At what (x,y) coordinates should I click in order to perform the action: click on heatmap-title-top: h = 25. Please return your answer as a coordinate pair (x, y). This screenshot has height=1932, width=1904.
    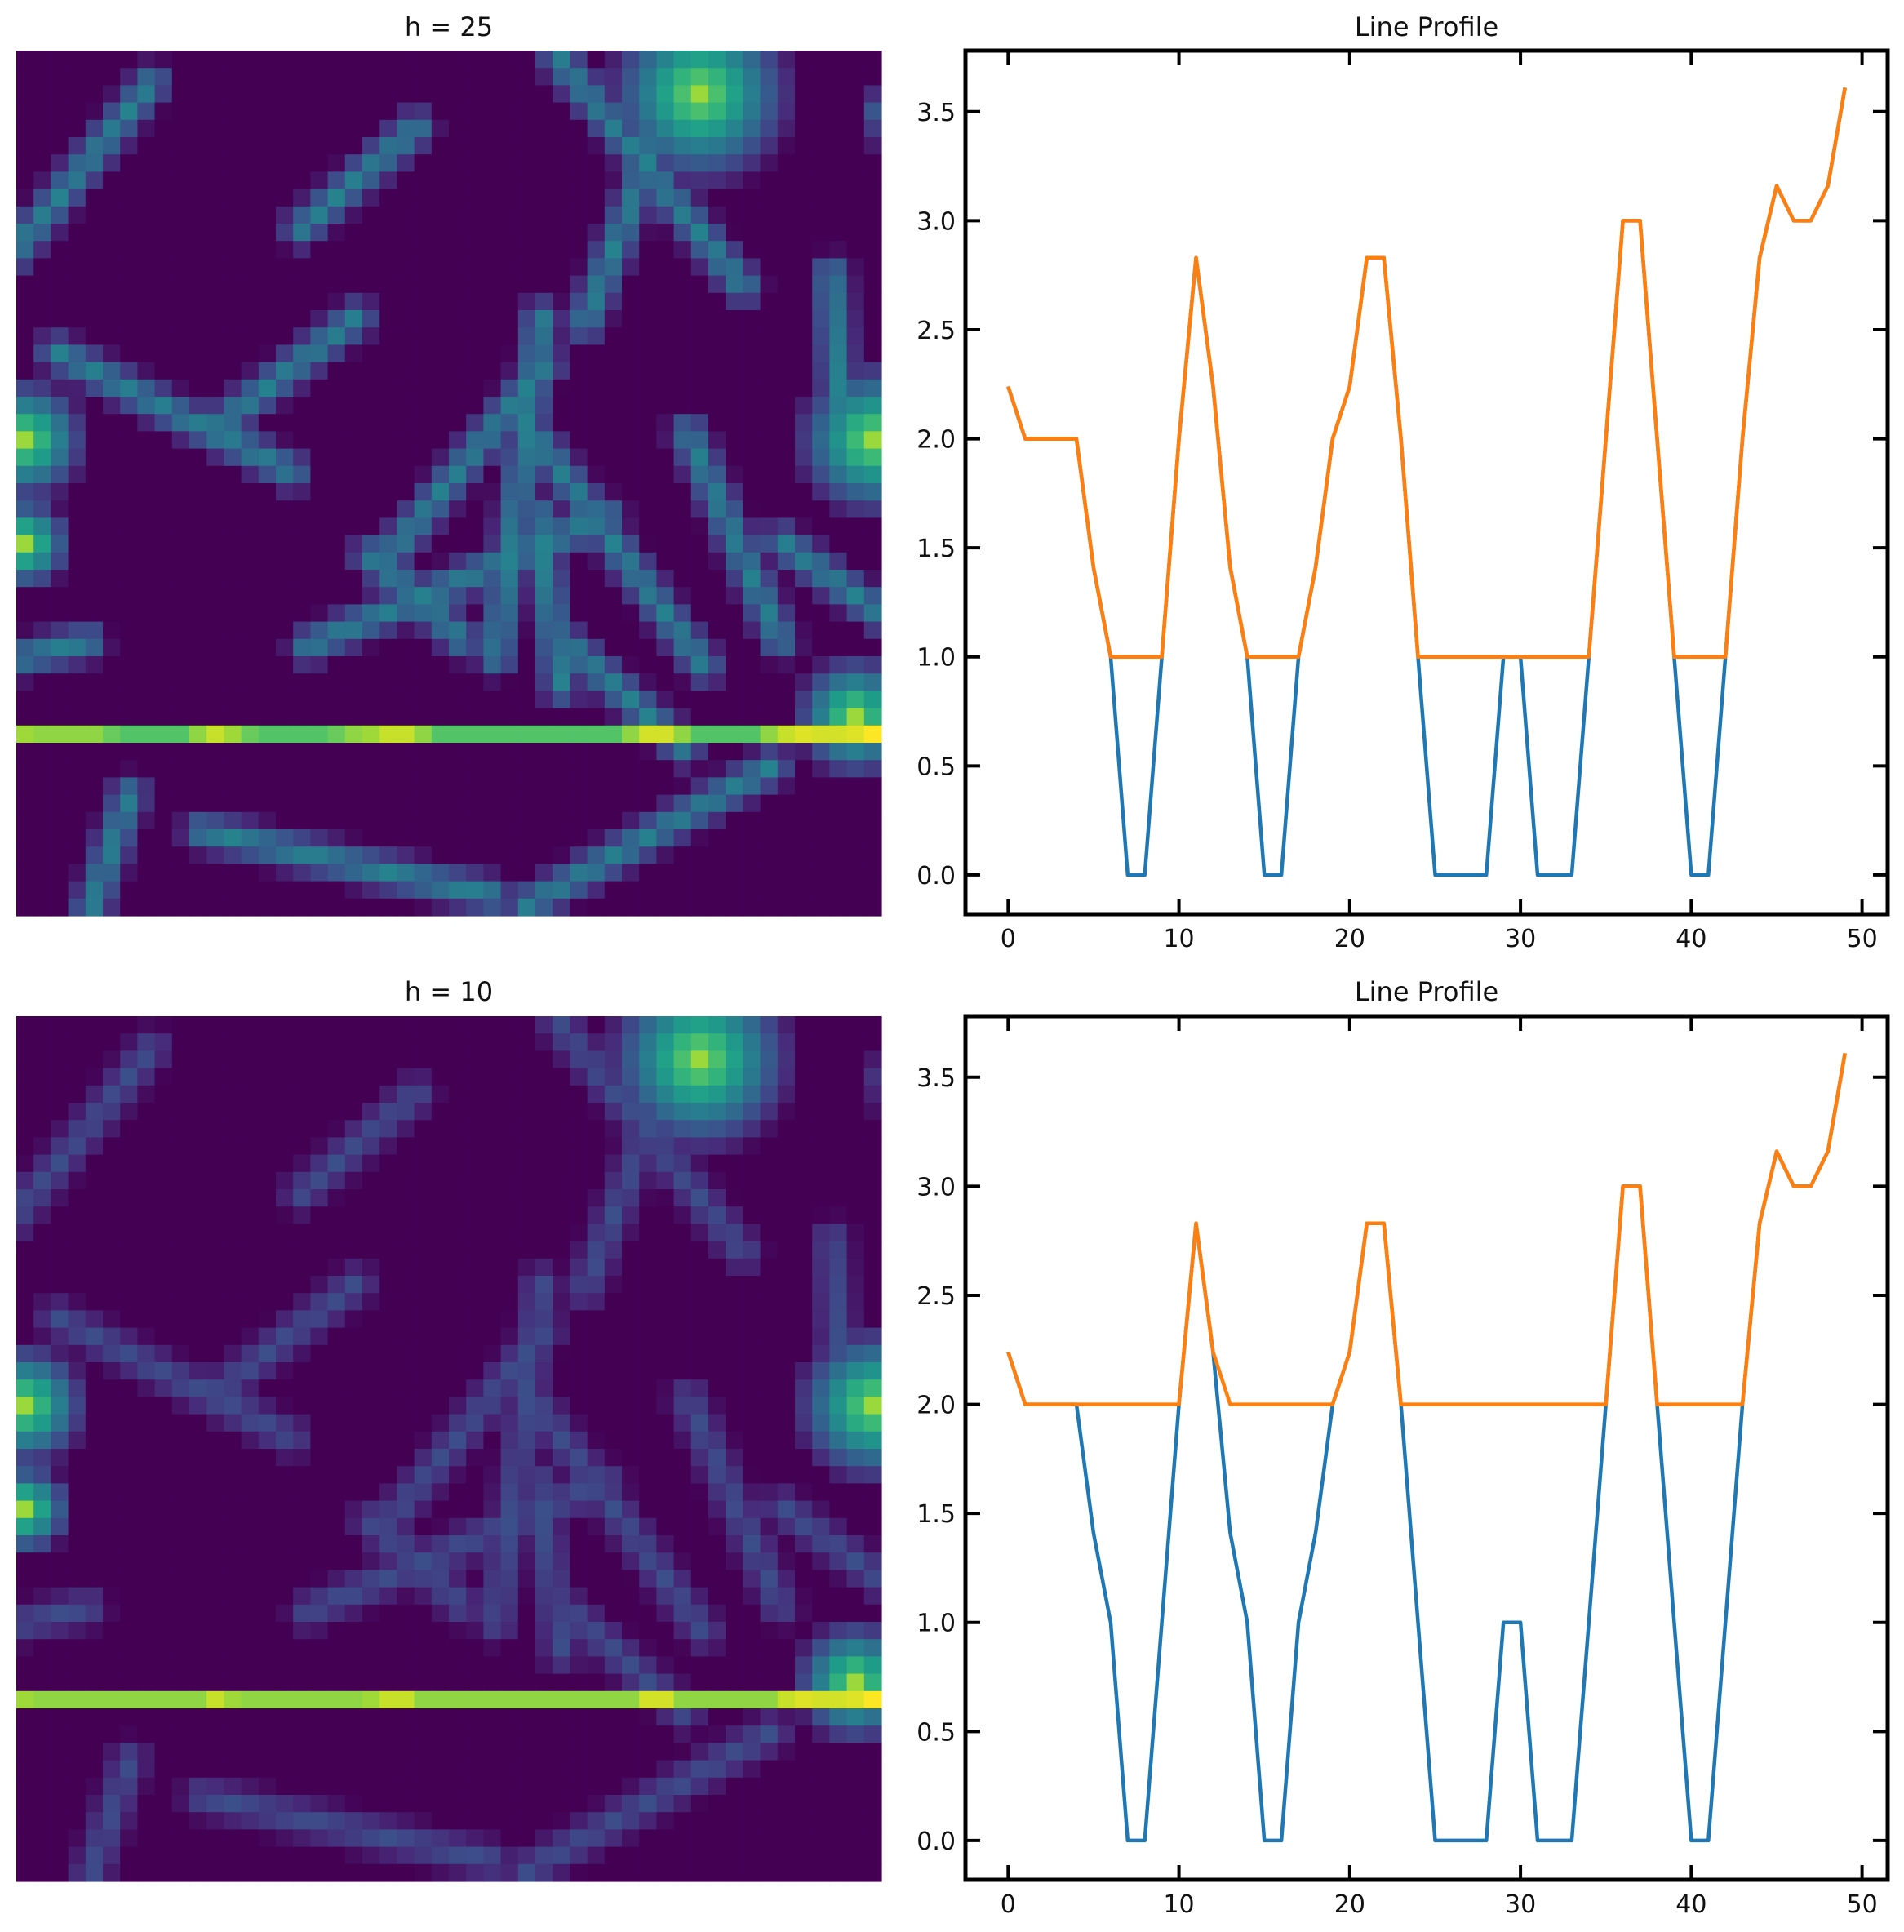
    Looking at the image, I should click on (449, 26).